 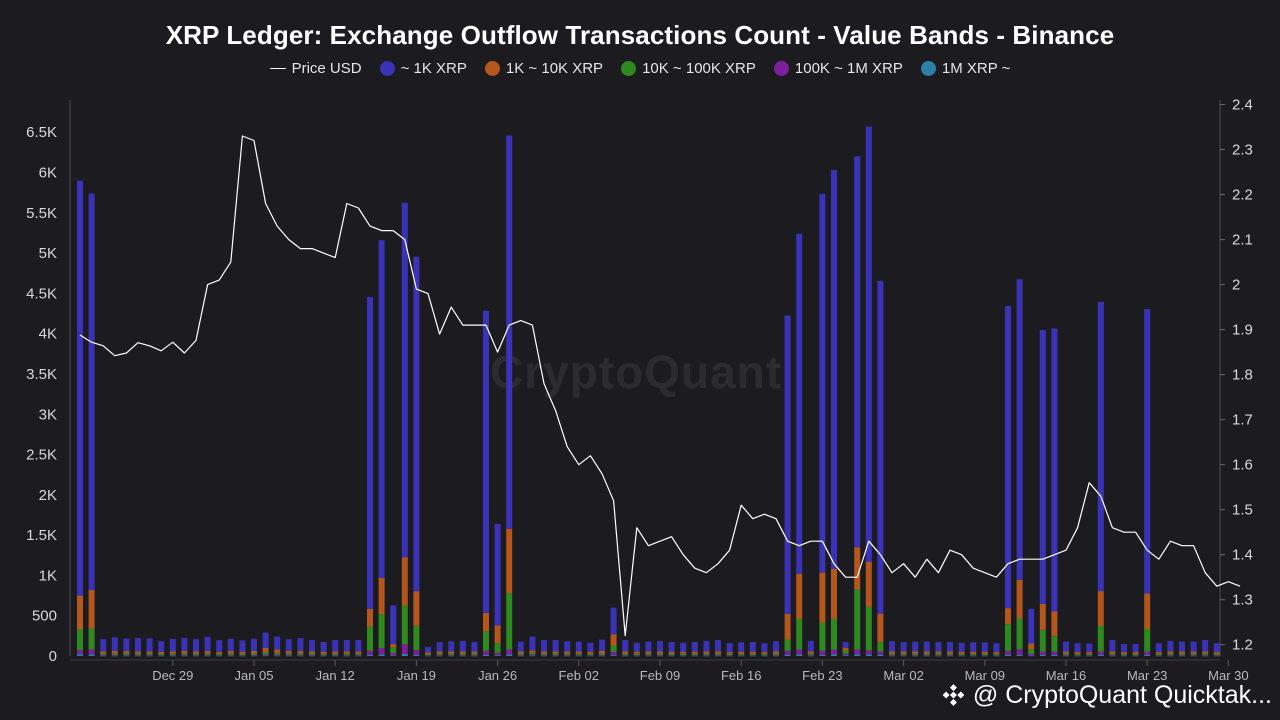 What do you see at coordinates (903, 675) in the screenshot?
I see `x-tick-label: Mar 02` at bounding box center [903, 675].